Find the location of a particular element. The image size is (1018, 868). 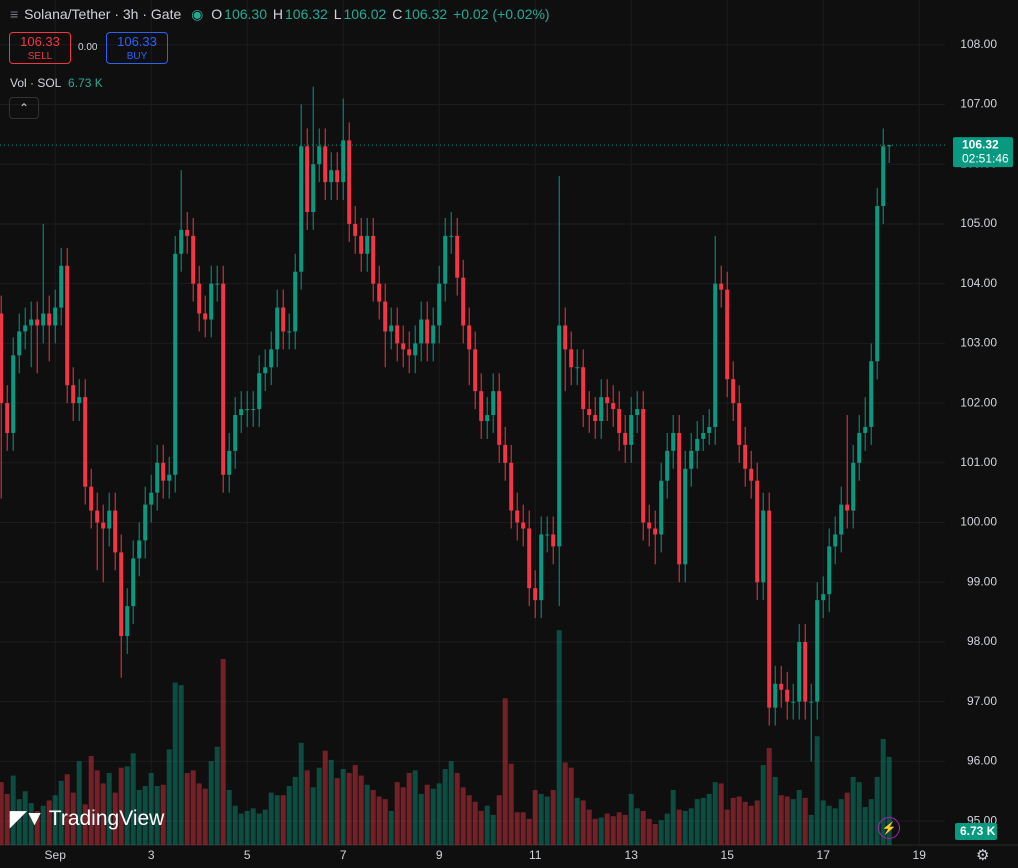

alert-icon: ⚡ is located at coordinates (889, 828).